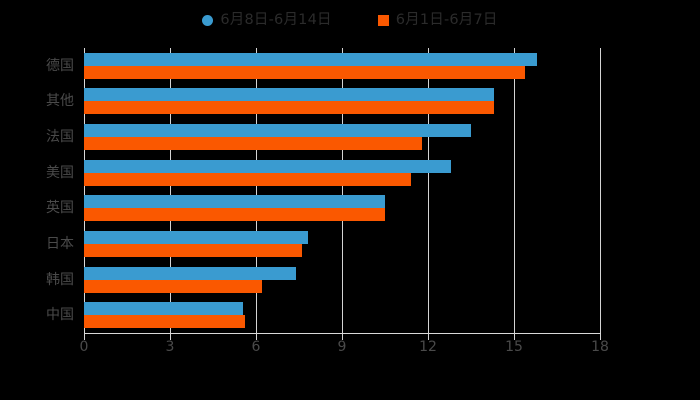 Image resolution: width=700 pixels, height=400 pixels. Describe the element at coordinates (170, 347) in the screenshot. I see `x-axis-tick-label: 3` at that location.